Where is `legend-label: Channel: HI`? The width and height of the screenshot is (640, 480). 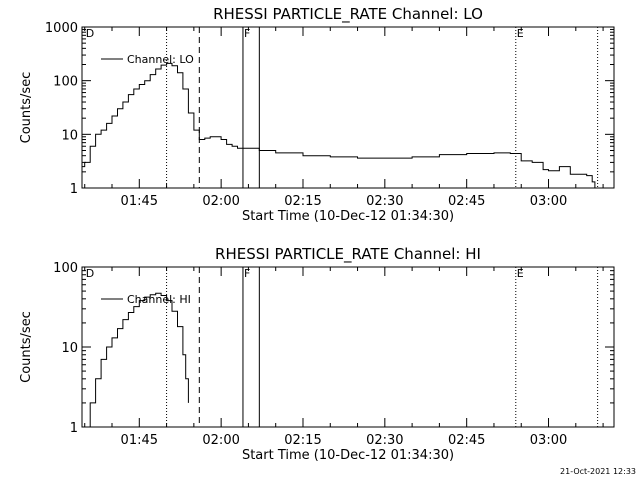
legend-label: Channel: HI is located at coordinates (159, 299).